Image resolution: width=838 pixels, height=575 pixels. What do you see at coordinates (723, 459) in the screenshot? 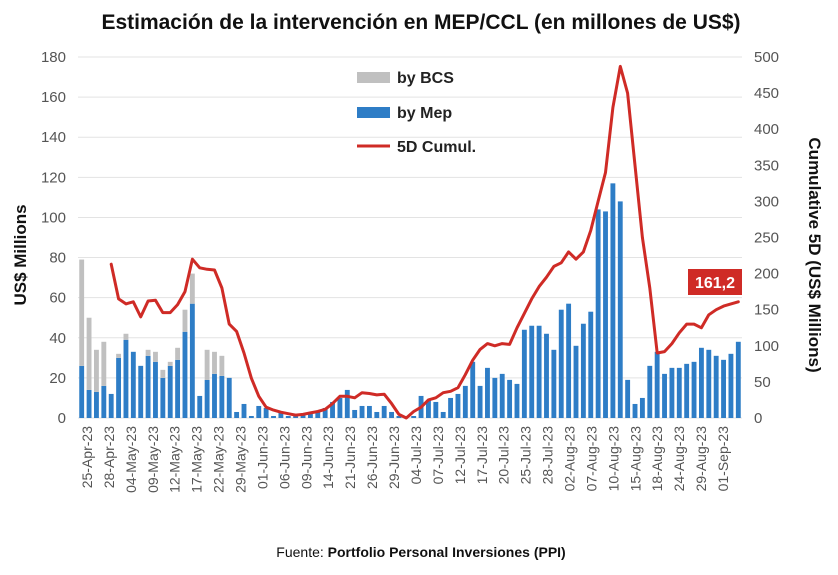
I see `x-tick-label: 01-Sep-23` at bounding box center [723, 459].